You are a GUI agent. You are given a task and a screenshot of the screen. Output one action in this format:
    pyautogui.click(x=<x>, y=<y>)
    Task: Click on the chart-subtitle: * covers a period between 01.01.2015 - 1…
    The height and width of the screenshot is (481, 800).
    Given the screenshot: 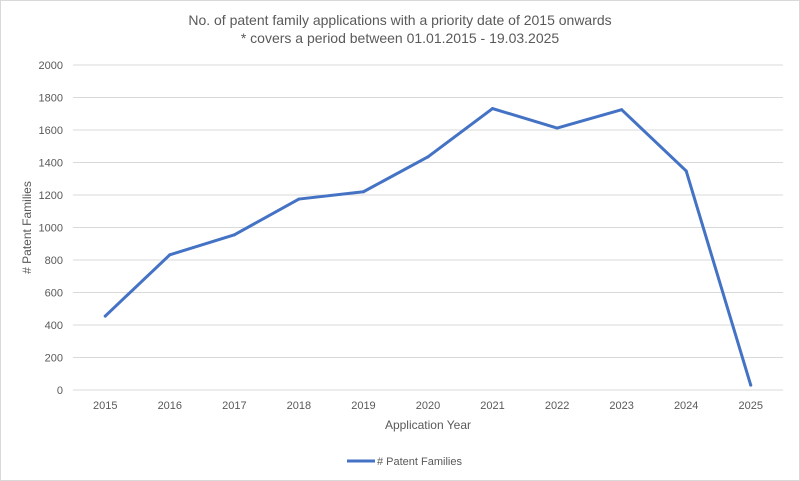 What is the action you would take?
    pyautogui.click(x=400, y=38)
    